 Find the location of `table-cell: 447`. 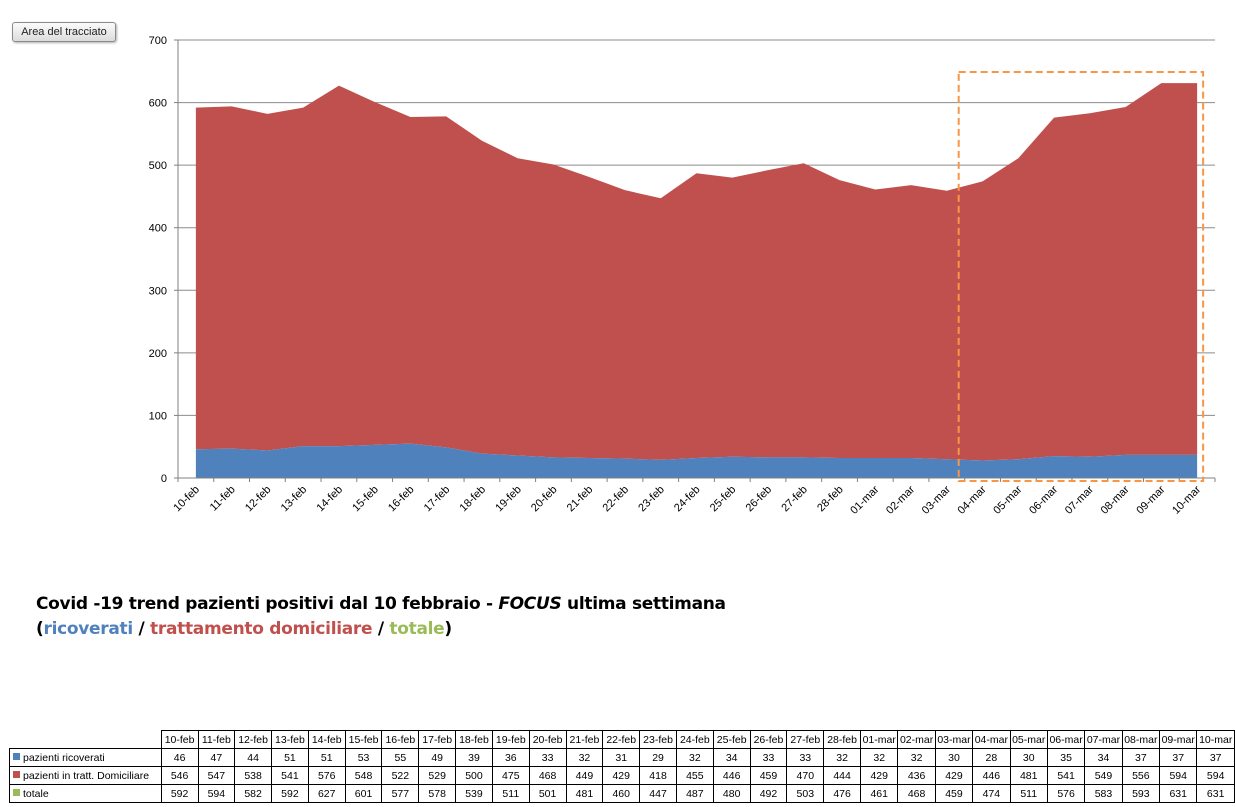

table-cell: 447 is located at coordinates (658, 793).